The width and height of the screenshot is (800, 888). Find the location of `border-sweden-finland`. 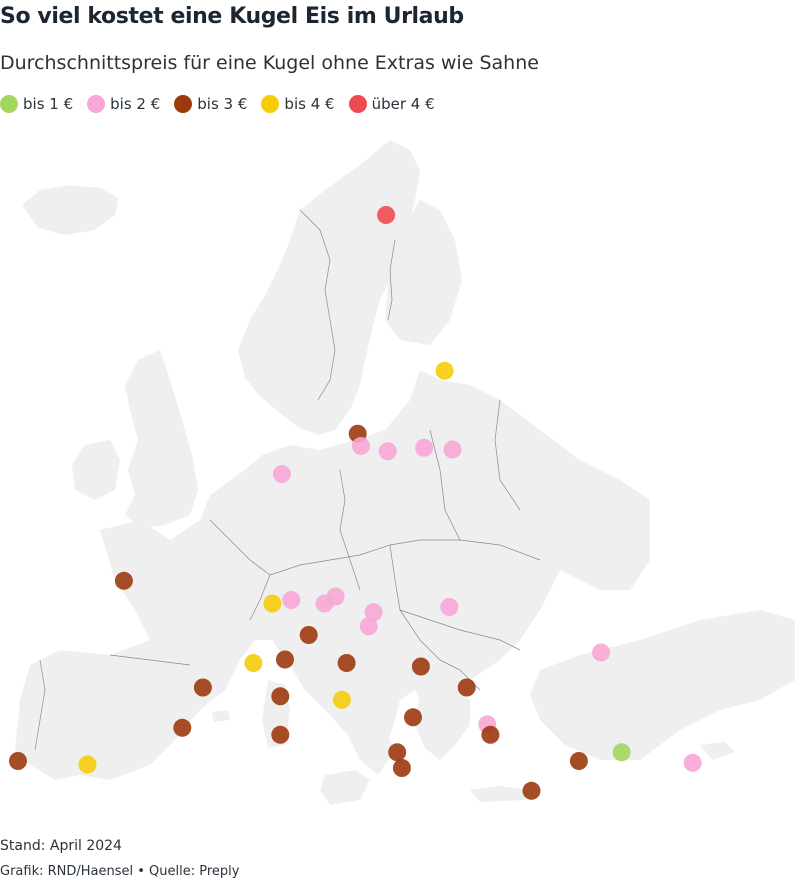

border-sweden-finland is located at coordinates (391, 280).